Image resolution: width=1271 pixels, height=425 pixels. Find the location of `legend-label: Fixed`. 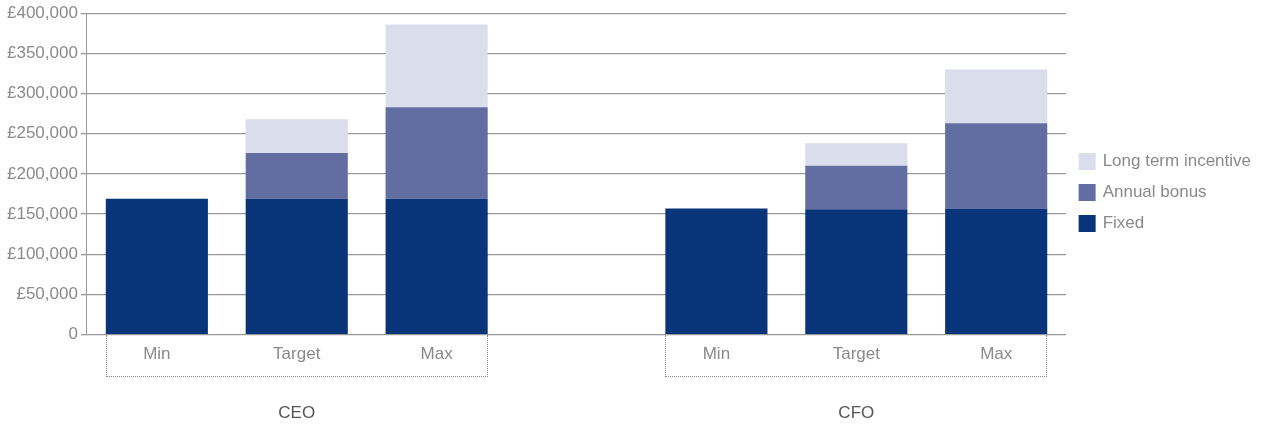

legend-label: Fixed is located at coordinates (1123, 223).